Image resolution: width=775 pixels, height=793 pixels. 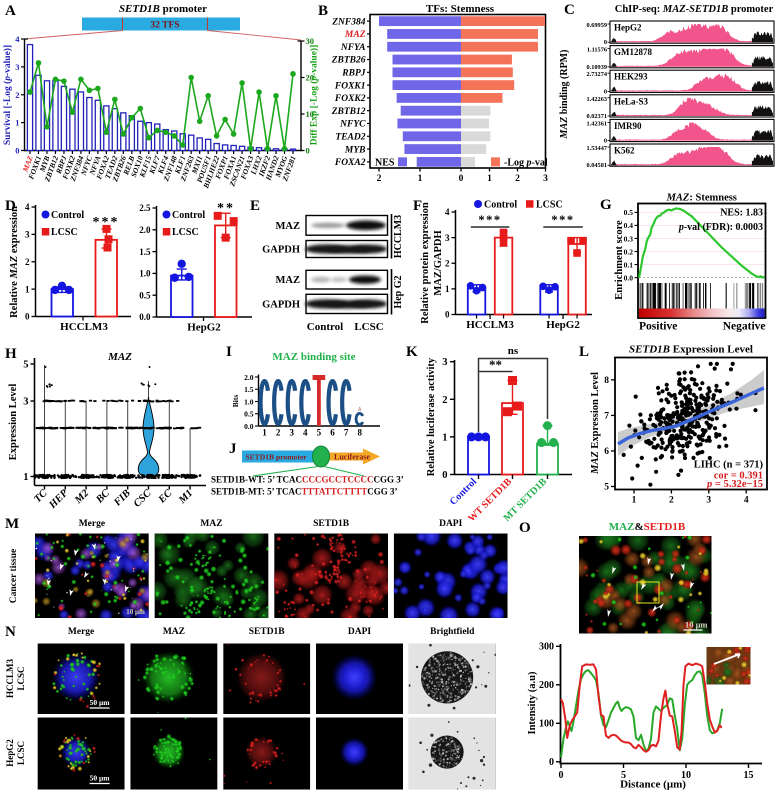 What do you see at coordinates (7, 95) in the screenshot?
I see `svg-text: Survival [-Log (p-value)]` at bounding box center [7, 95].